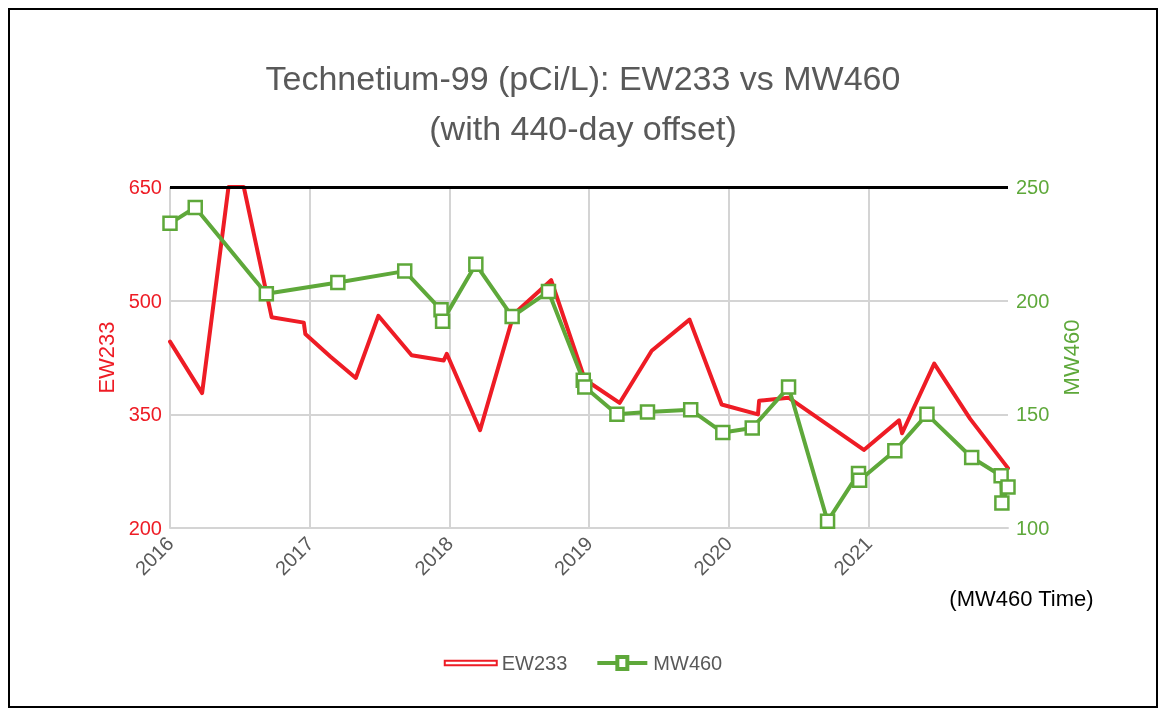  I want to click on y-tick-label: 200, so click(145, 528).